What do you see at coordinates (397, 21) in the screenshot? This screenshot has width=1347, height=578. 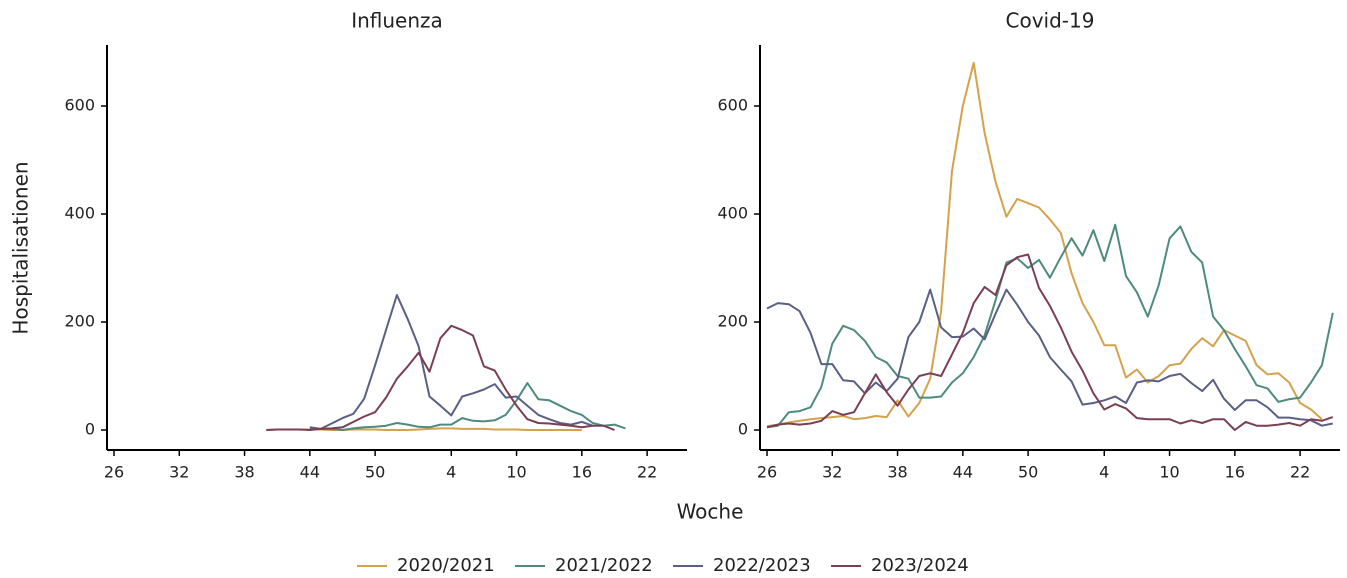 I see `panel-title: Influenza` at bounding box center [397, 21].